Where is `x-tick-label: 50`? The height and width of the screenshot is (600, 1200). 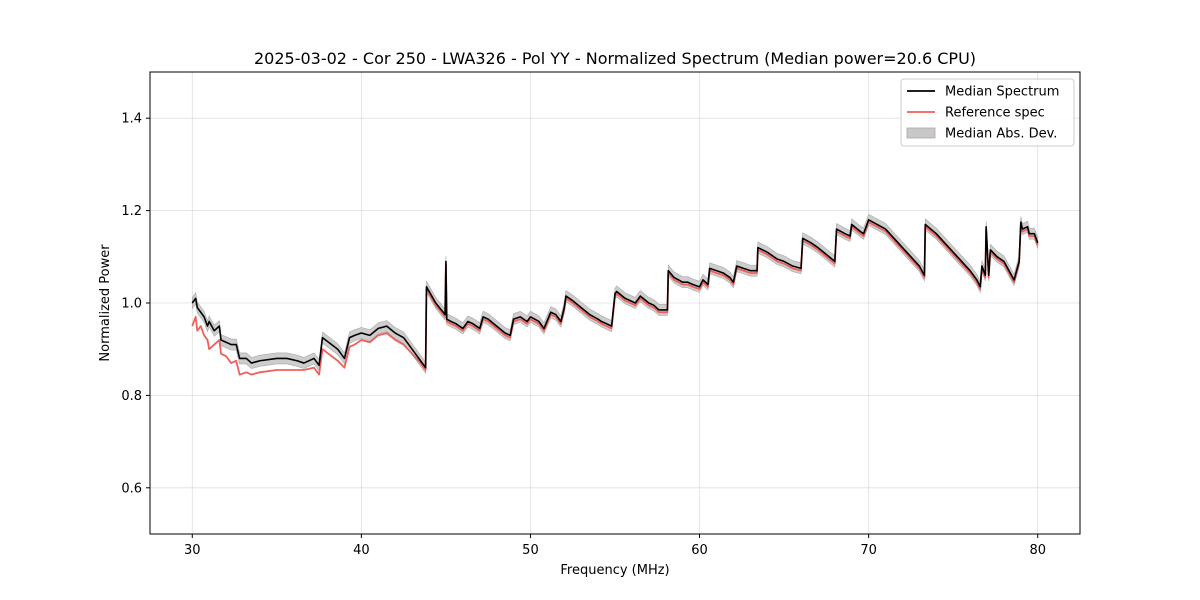 x-tick-label: 50 is located at coordinates (530, 550).